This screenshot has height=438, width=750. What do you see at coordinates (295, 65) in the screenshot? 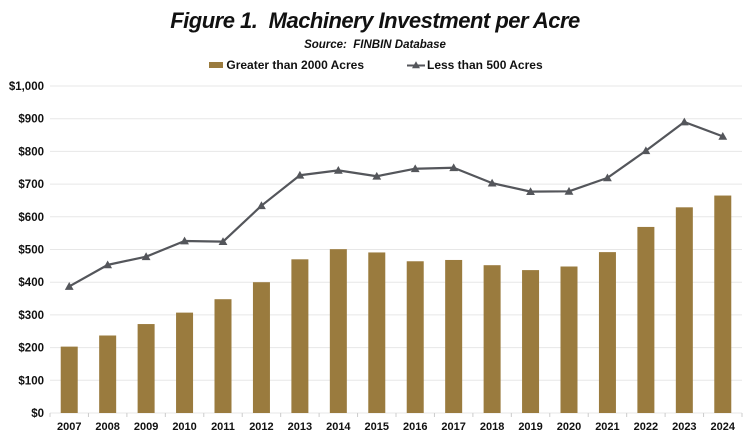
I see `legend-label-bar-series: Greater than 2000 Acres` at bounding box center [295, 65].